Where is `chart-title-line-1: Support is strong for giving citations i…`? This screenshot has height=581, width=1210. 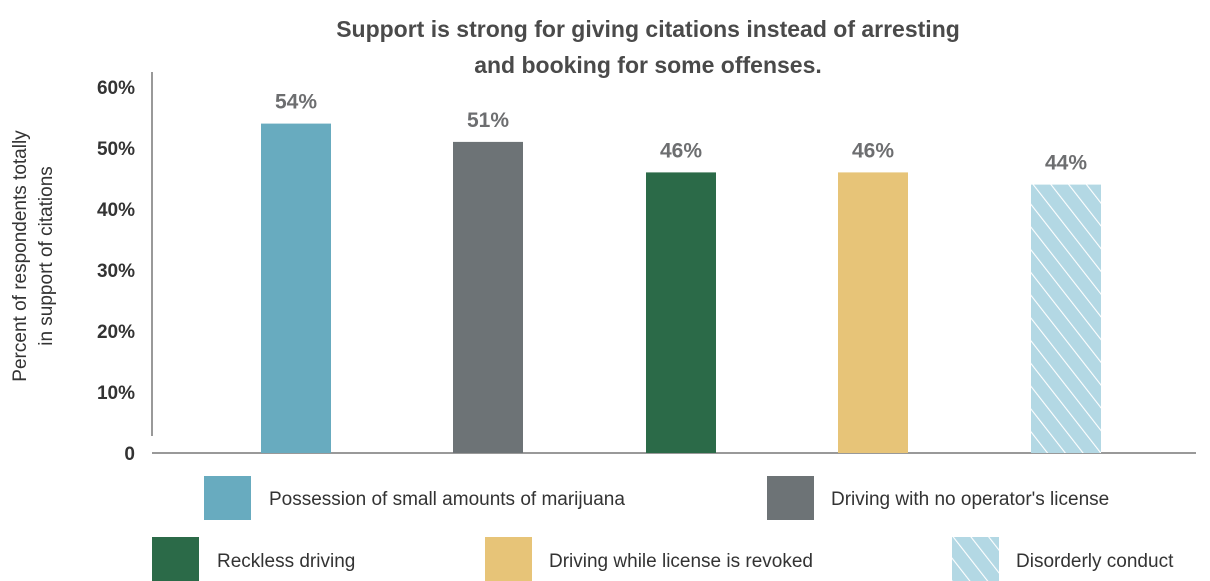
chart-title-line-1: Support is strong for giving citations i… is located at coordinates (648, 29).